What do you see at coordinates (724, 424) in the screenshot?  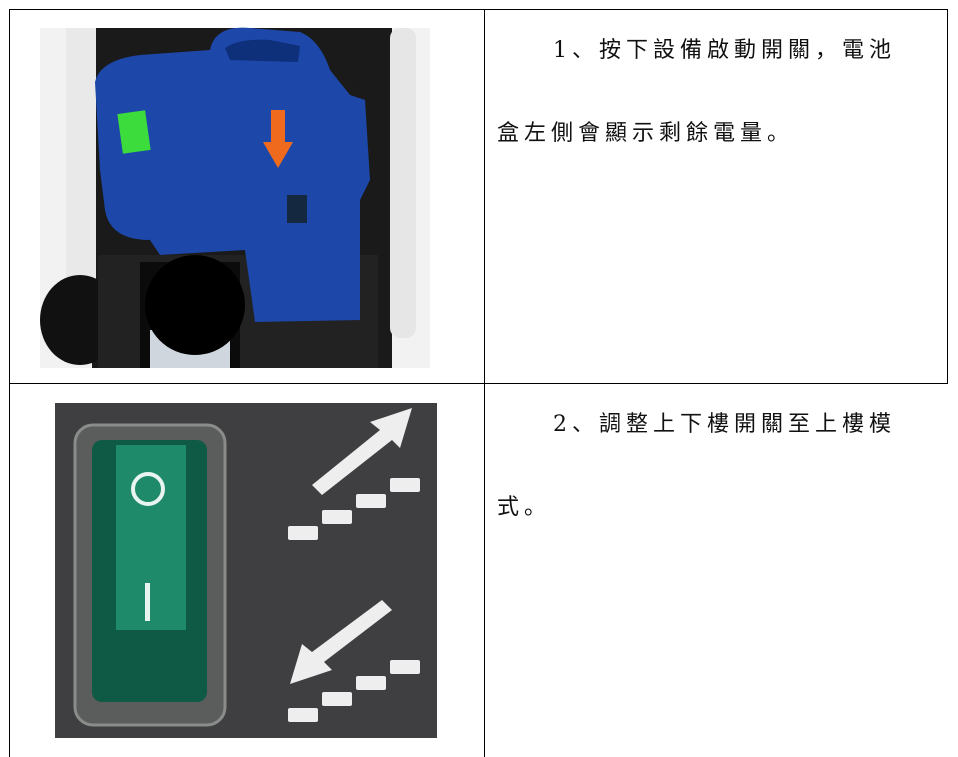 I see `text-line: 2、調整上下樓開關至上樓模` at bounding box center [724, 424].